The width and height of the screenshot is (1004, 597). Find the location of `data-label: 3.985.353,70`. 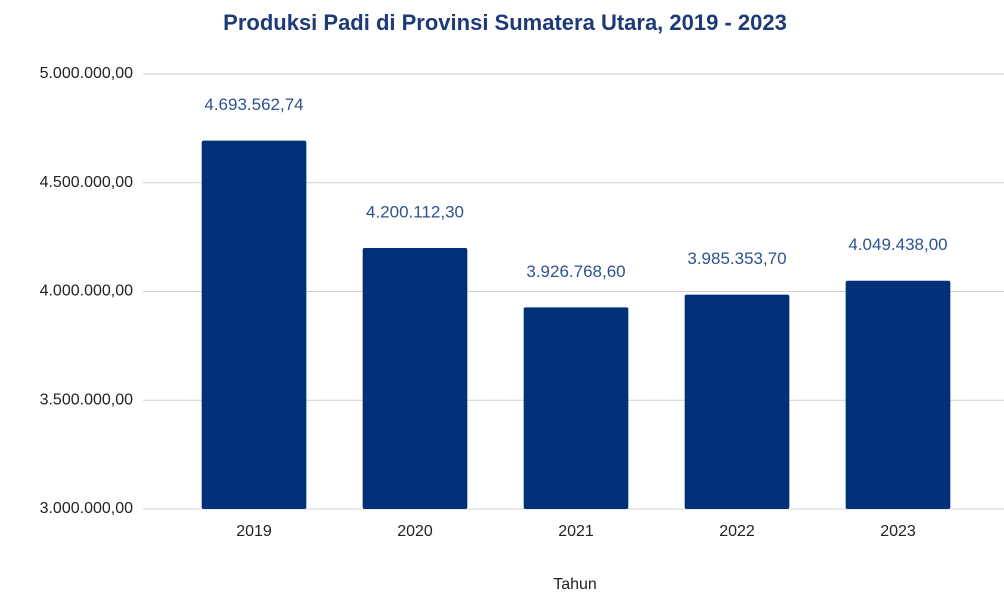

data-label: 3.985.353,70 is located at coordinates (736, 258).